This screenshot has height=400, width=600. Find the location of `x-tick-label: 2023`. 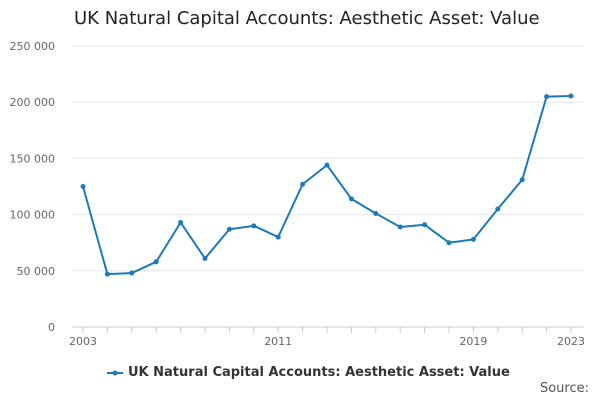

x-tick-label: 2023 is located at coordinates (571, 341).